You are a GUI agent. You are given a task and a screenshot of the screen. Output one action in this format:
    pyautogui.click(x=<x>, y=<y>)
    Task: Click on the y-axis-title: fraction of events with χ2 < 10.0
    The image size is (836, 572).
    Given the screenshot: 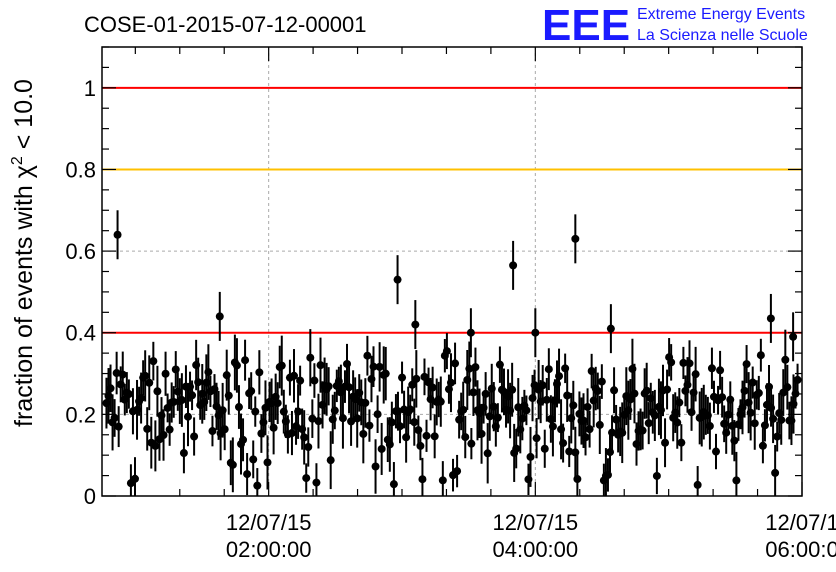 What is the action you would take?
    pyautogui.click(x=23, y=253)
    